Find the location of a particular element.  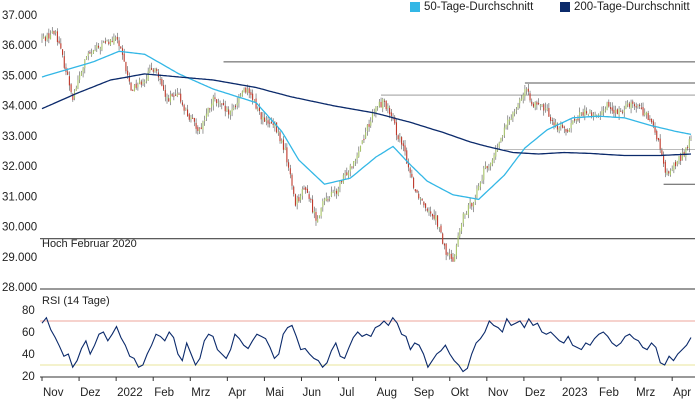

x-tick-label: Mrz is located at coordinates (200, 393).